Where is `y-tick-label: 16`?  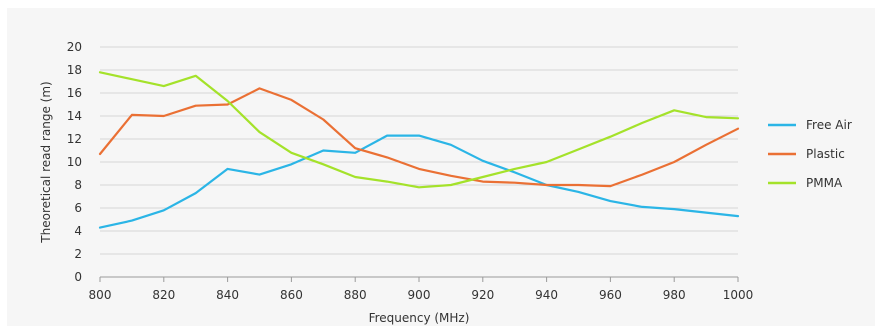 y-tick-label: 16 is located at coordinates (74, 93).